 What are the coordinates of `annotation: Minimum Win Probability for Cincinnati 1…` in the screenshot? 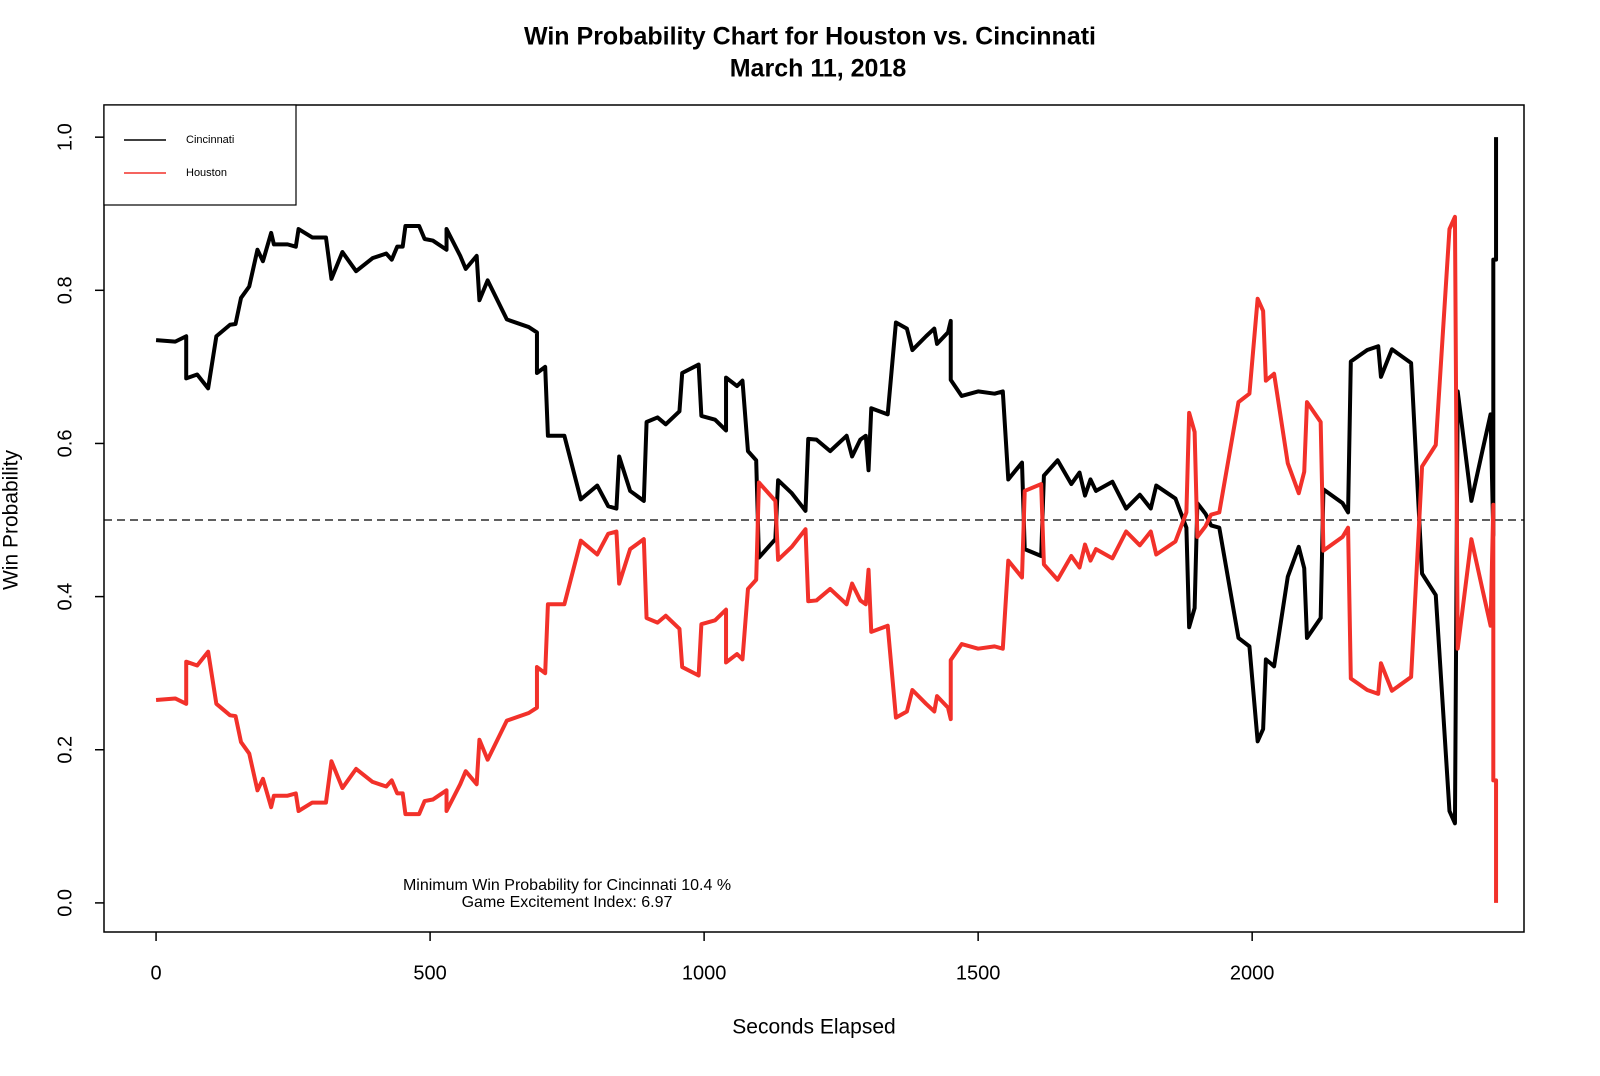 It's located at (567, 885).